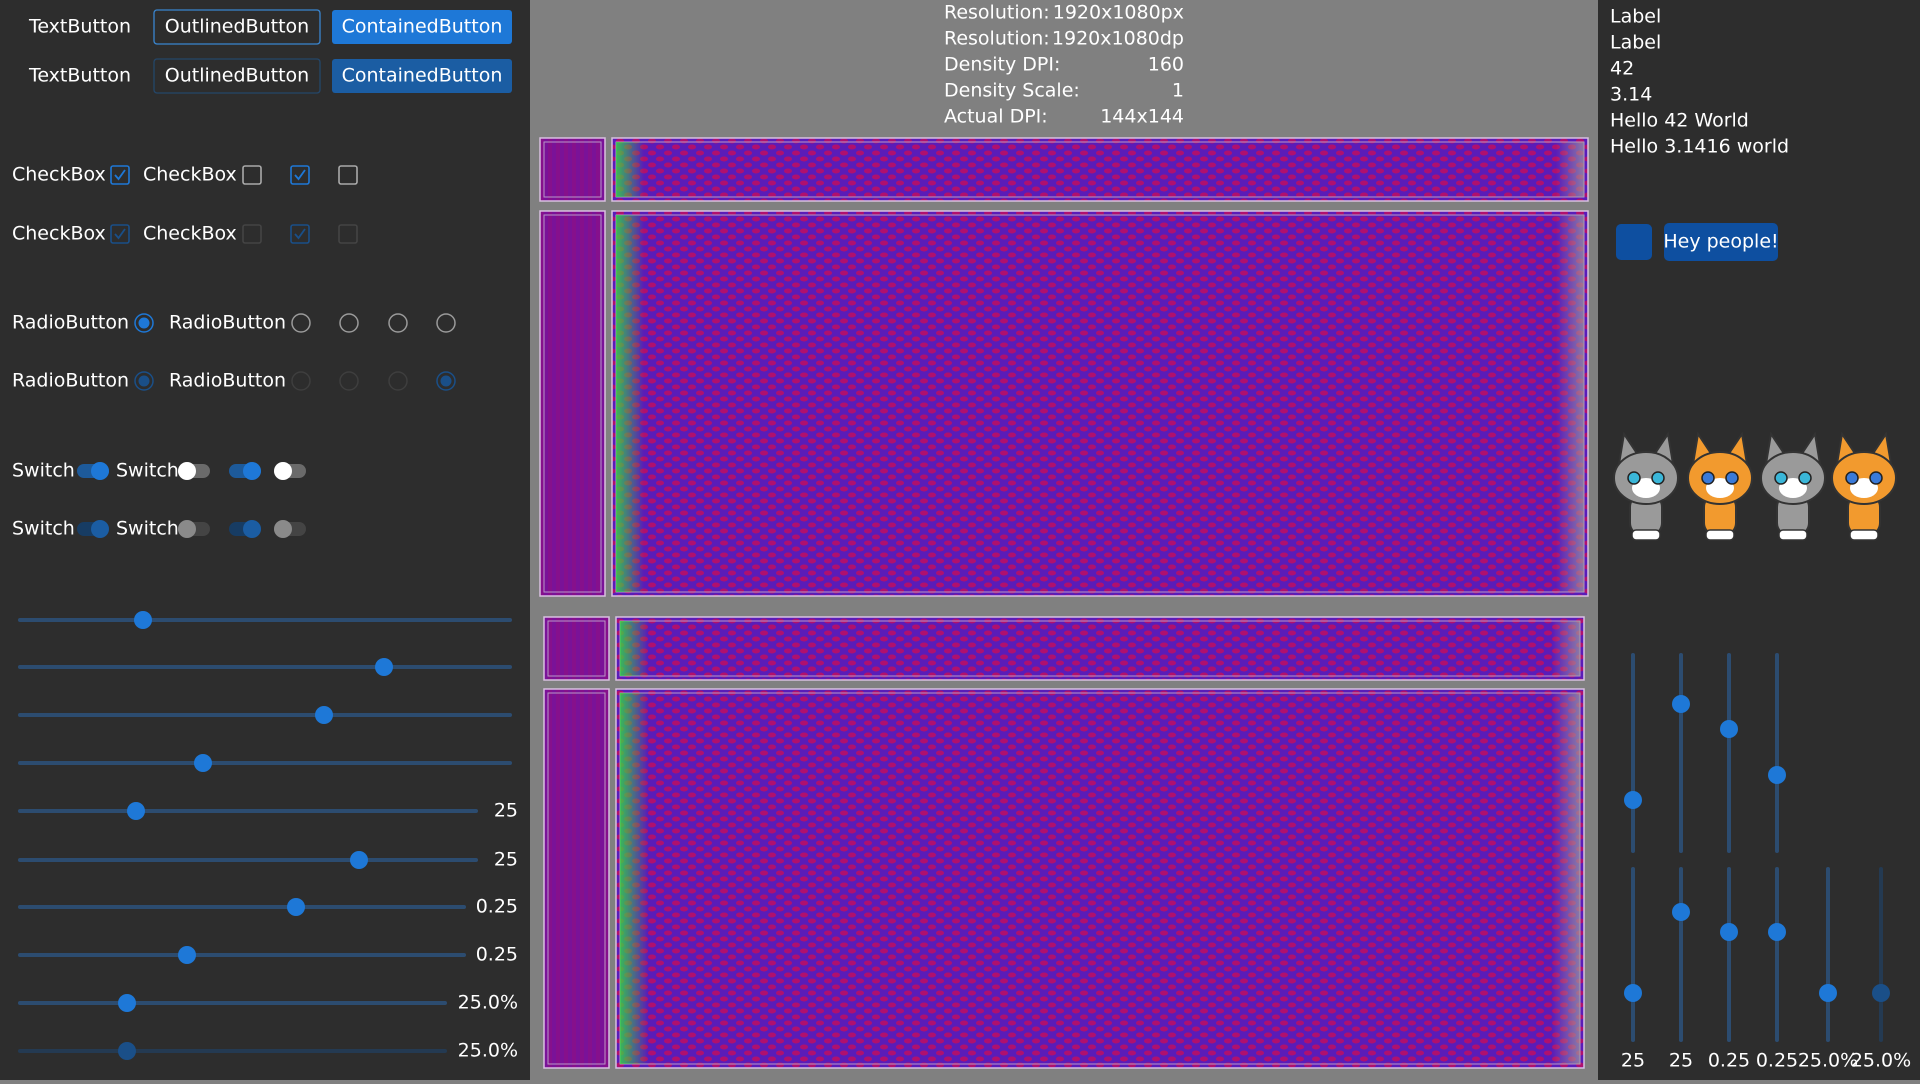 This screenshot has height=1084, width=1920. I want to click on switch-label: Switch, so click(43, 529).